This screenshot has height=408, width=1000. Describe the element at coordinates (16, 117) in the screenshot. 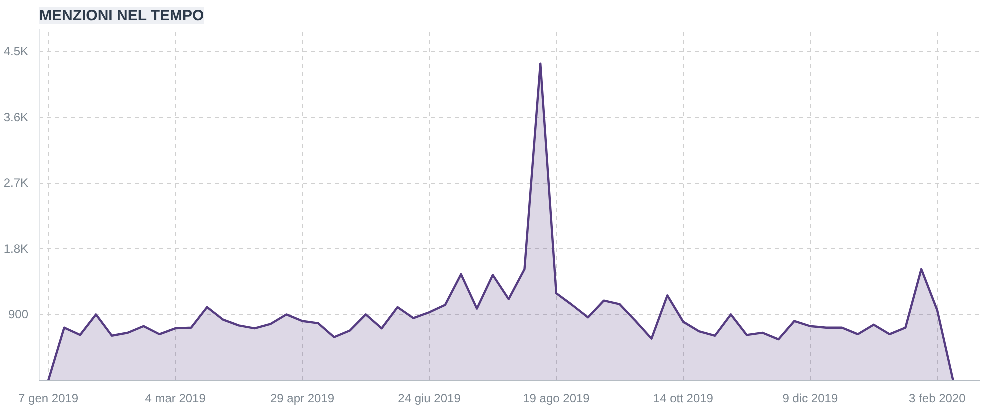

I see `y-tick-label: 3.6K` at that location.